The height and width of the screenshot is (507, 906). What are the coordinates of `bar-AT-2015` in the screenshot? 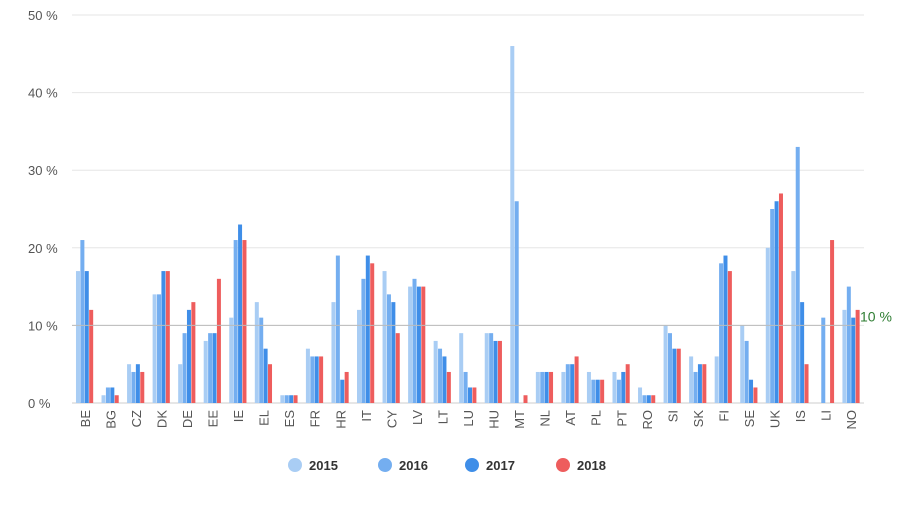 It's located at (563, 387).